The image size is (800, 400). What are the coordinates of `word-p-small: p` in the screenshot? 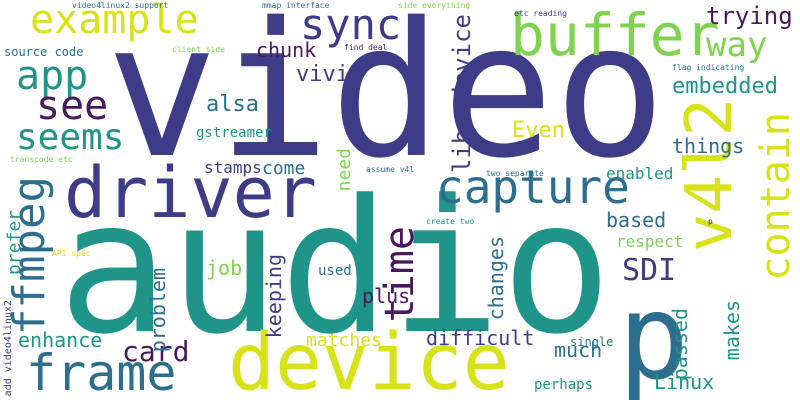 It's located at (710, 221).